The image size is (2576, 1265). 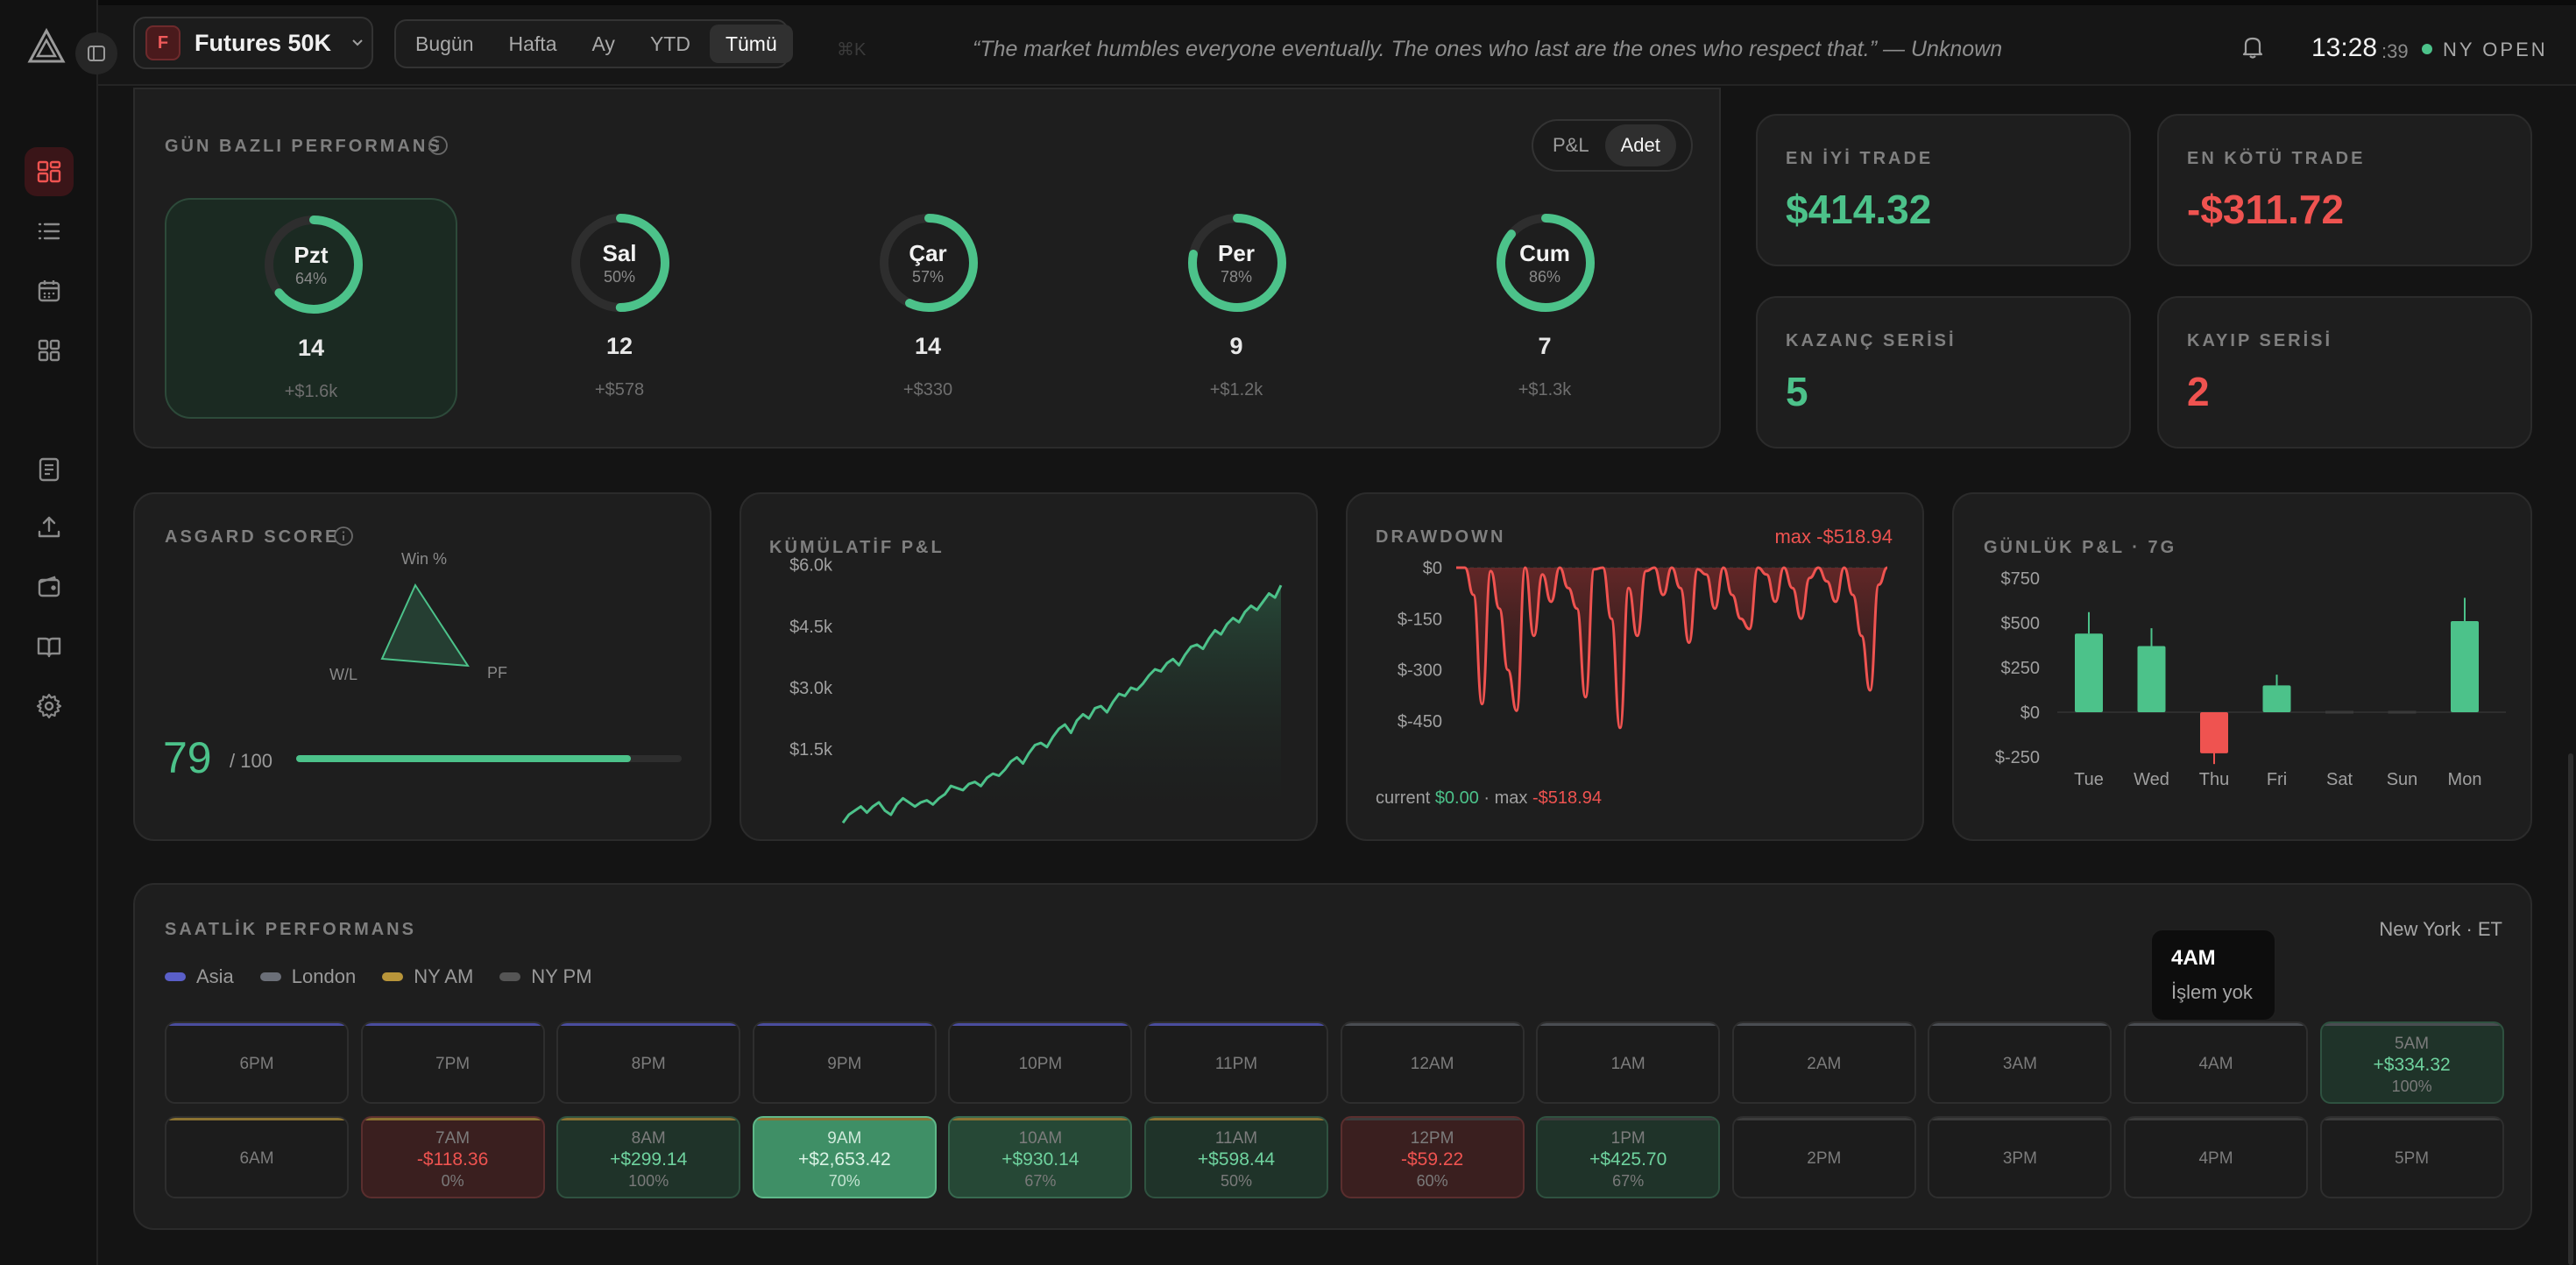 What do you see at coordinates (844, 1181) in the screenshot?
I see `hour-win-rate: 70%` at bounding box center [844, 1181].